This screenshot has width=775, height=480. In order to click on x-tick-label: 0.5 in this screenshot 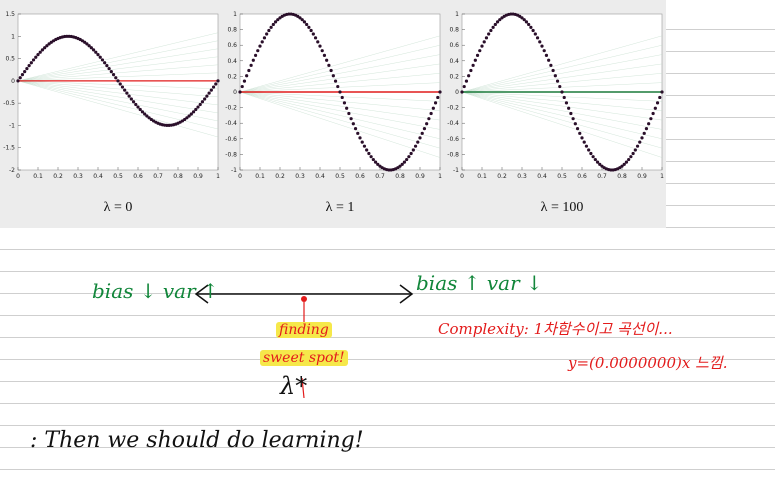, I will do `click(118, 176)`.